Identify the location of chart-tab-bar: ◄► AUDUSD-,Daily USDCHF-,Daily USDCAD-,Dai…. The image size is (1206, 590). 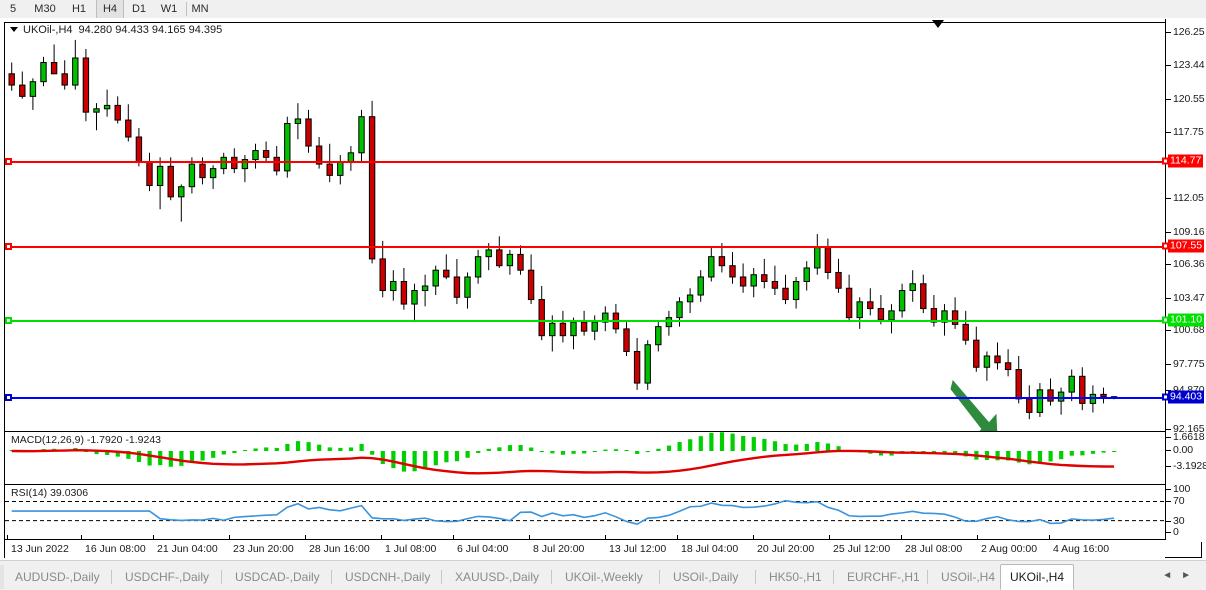
(603, 575).